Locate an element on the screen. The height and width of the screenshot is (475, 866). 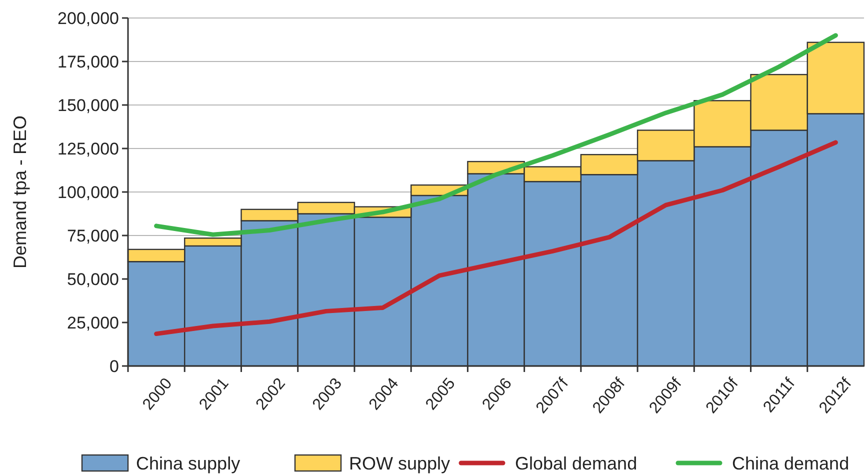
y-tick-label: 125,000 is located at coordinates (88, 148).